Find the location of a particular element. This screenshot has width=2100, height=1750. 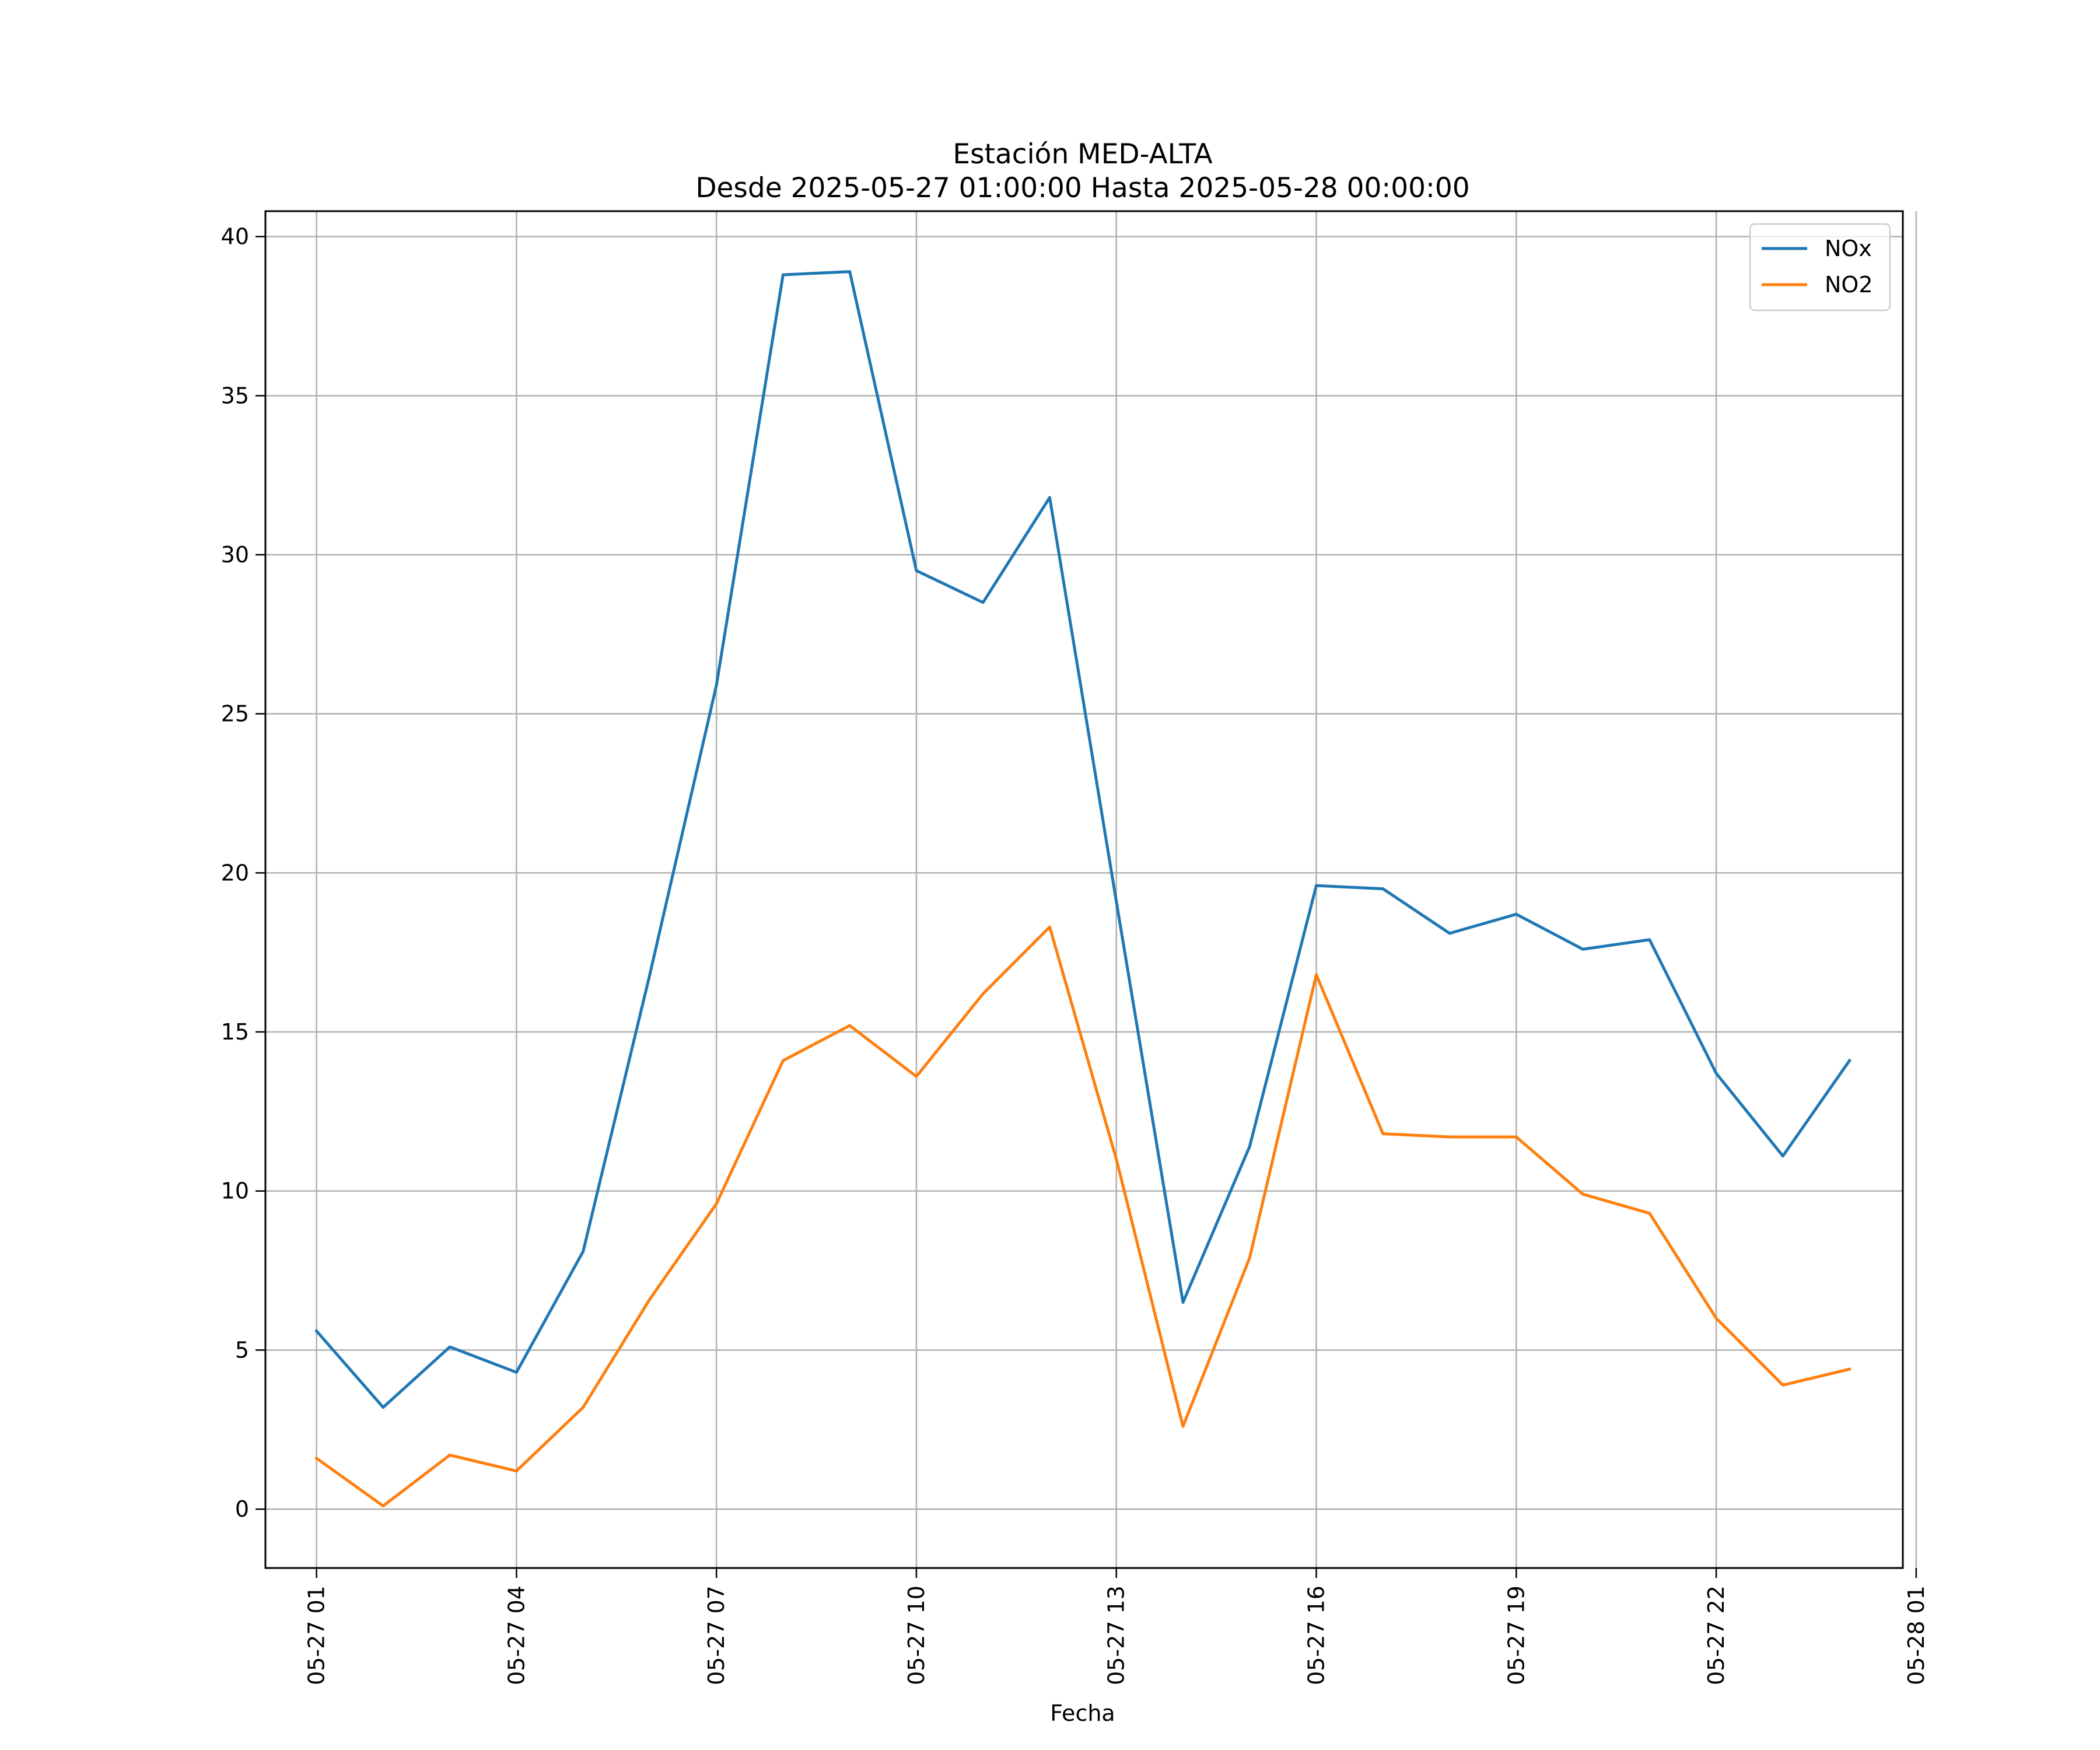

x-tick-label: 05-27 16 is located at coordinates (1316, 1636).